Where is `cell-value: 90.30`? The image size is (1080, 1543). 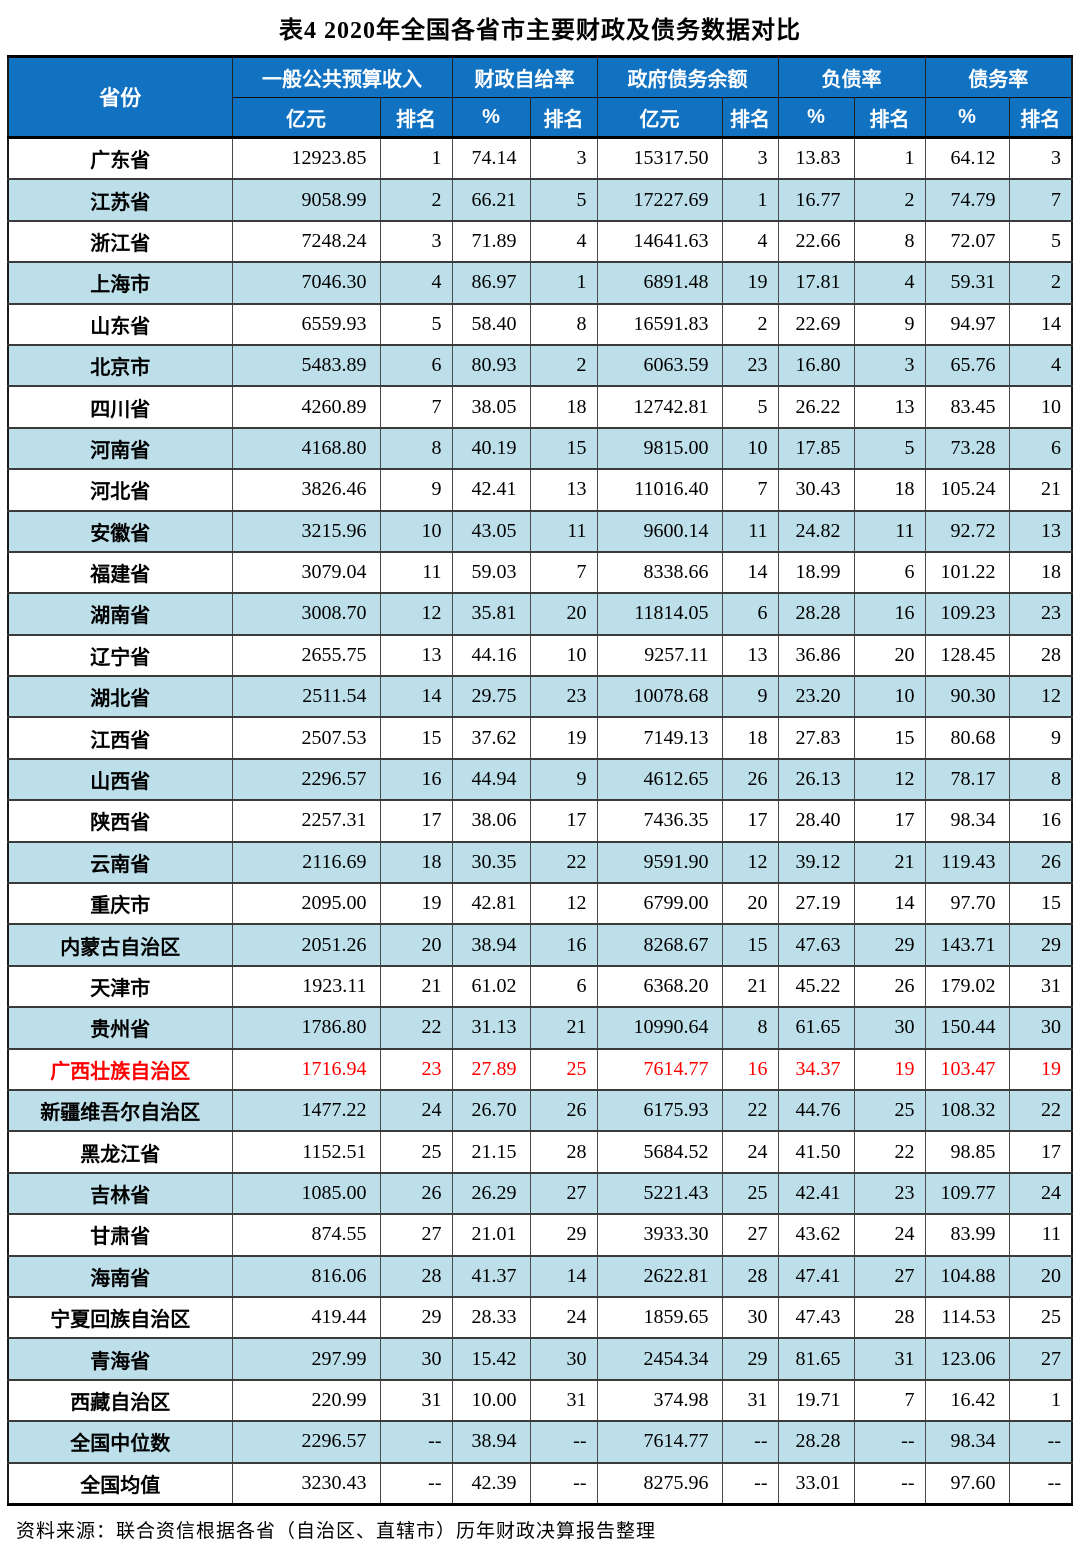 cell-value: 90.30 is located at coordinates (967, 696).